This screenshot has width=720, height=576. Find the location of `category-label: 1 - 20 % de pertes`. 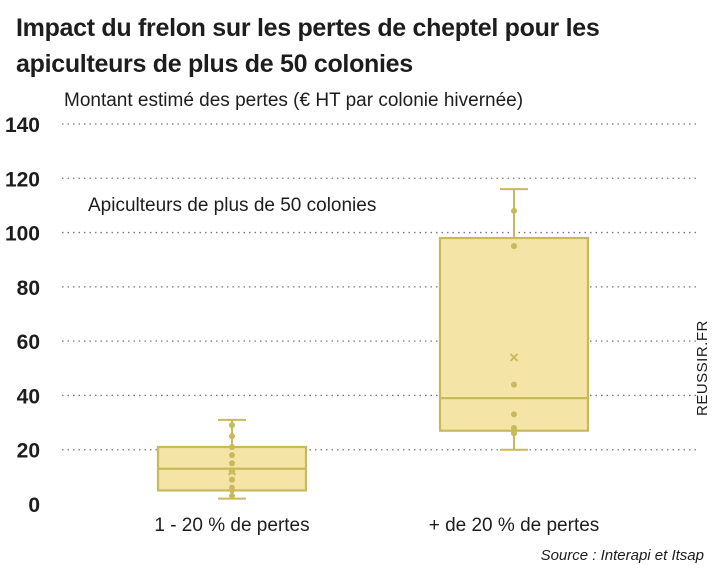

category-label: 1 - 20 % de pertes is located at coordinates (231, 525).